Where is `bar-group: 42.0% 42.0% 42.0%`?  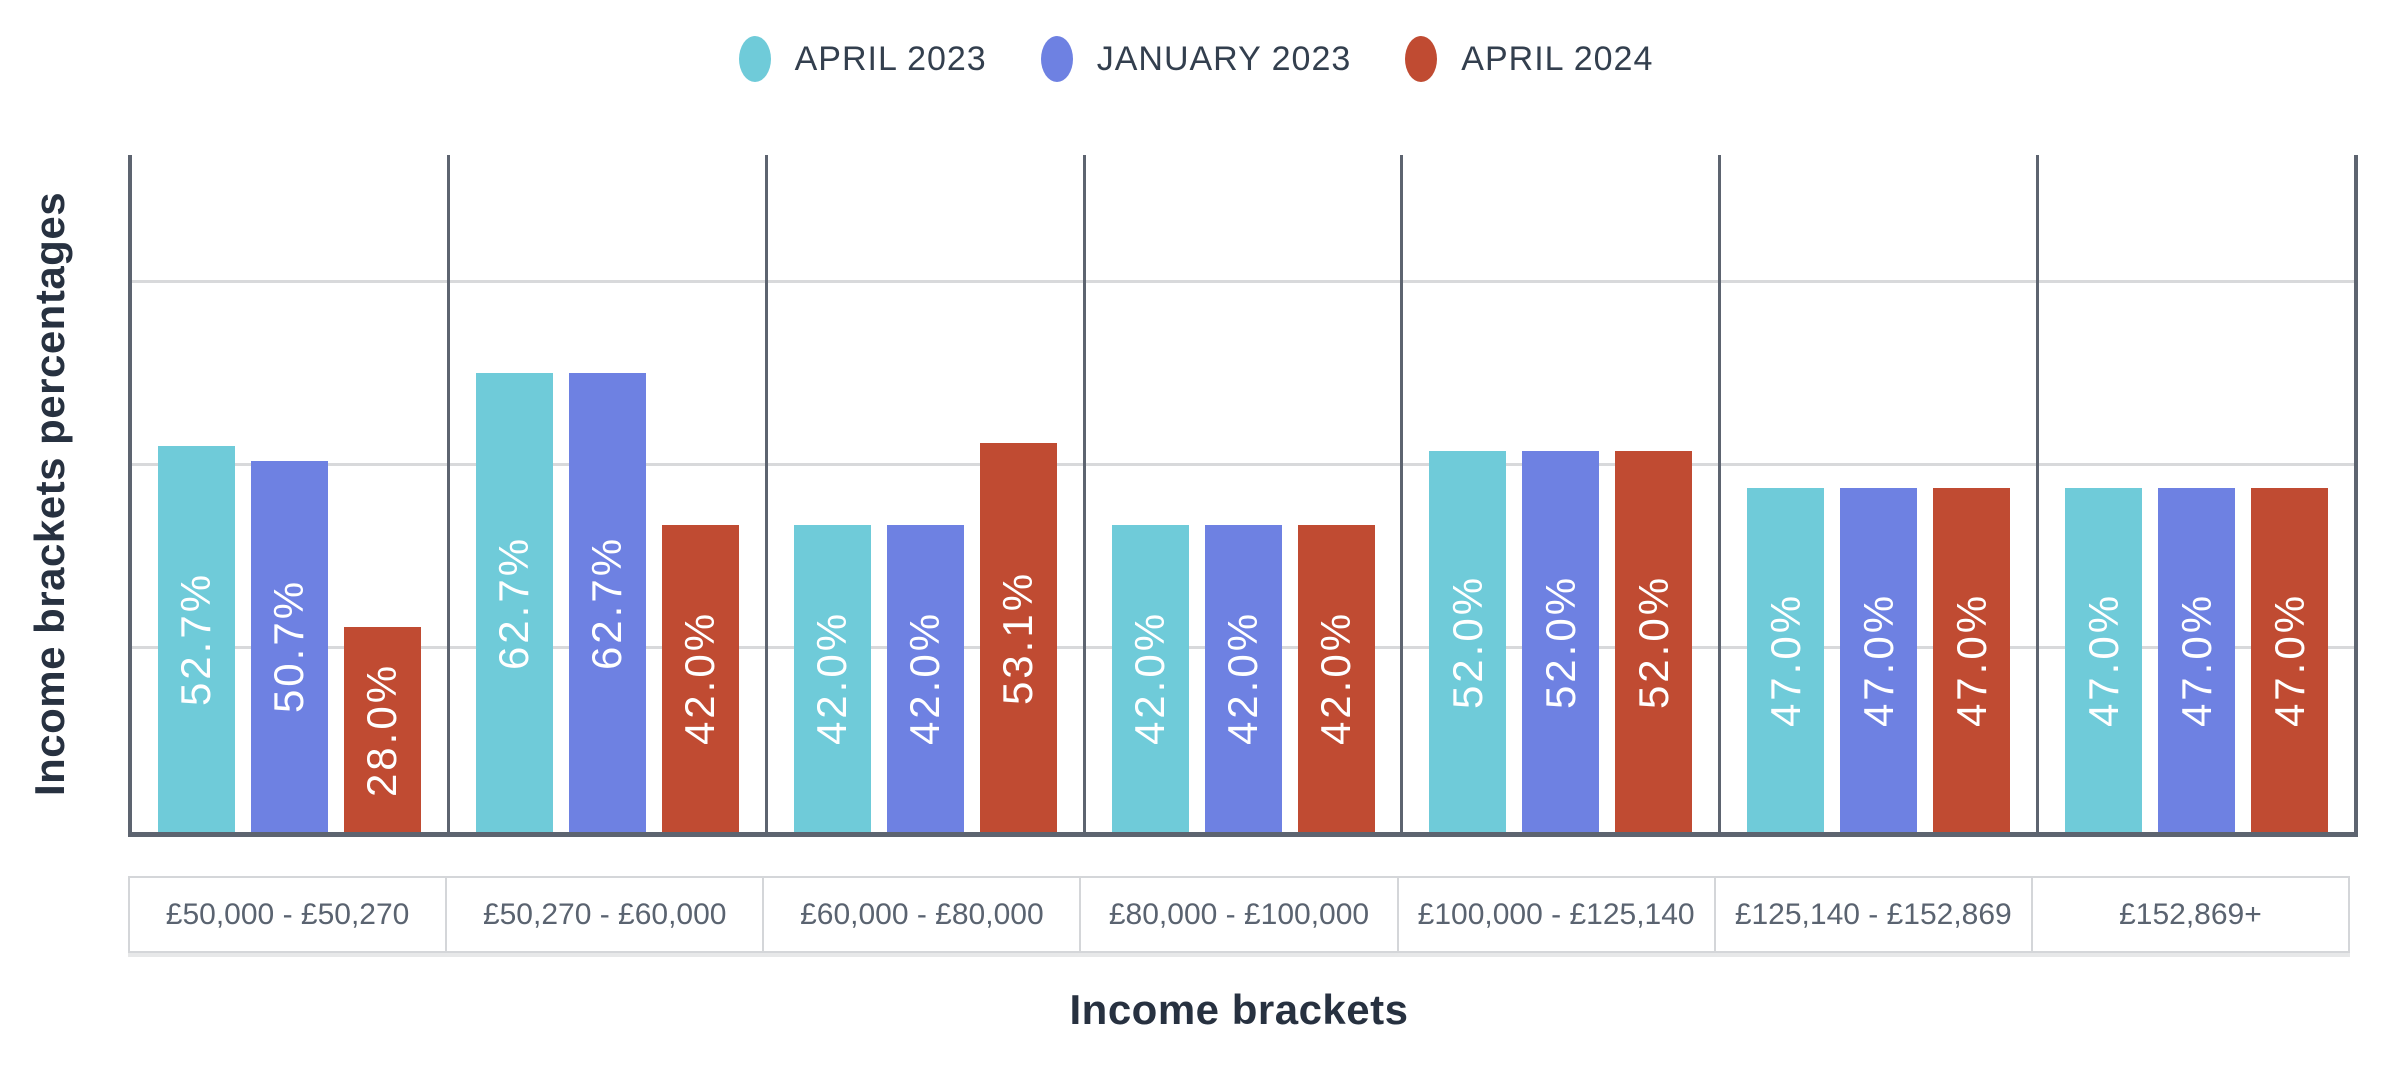 bar-group: 42.0% 42.0% 42.0% is located at coordinates (1245, 493).